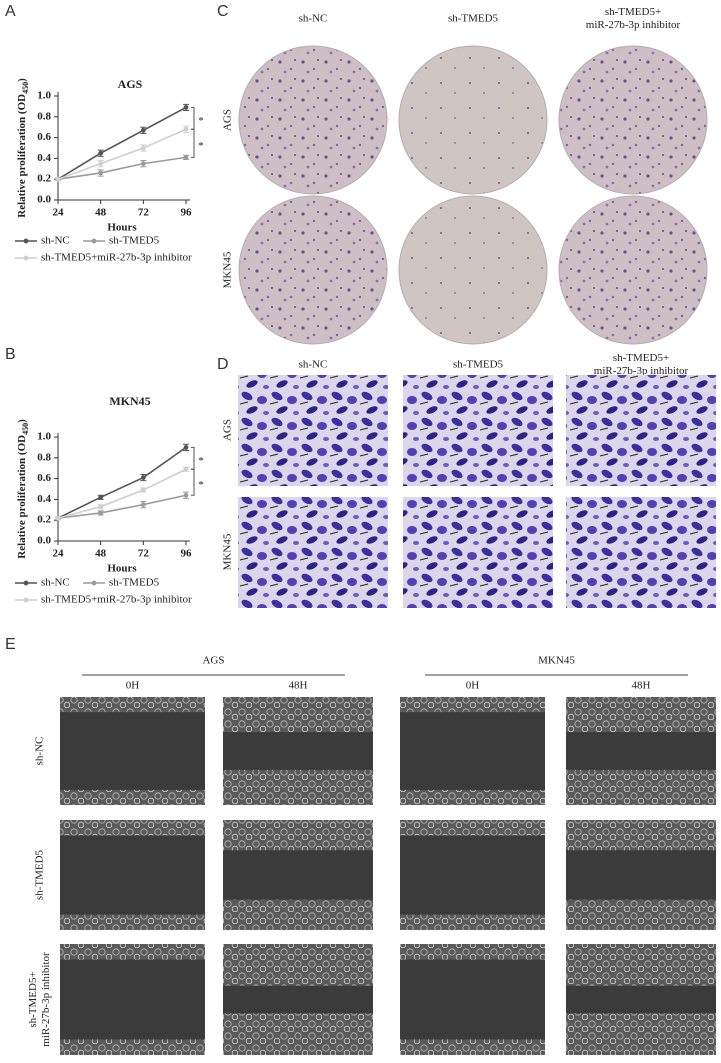  I want to click on x-tick-label: 72, so click(144, 213).